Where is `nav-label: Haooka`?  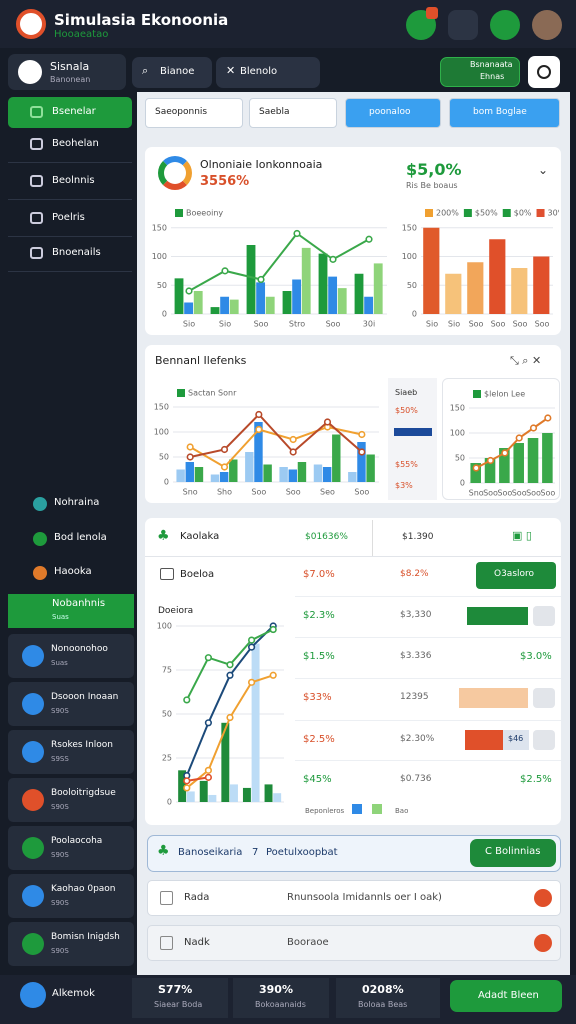
nav-label: Haooka is located at coordinates (73, 571).